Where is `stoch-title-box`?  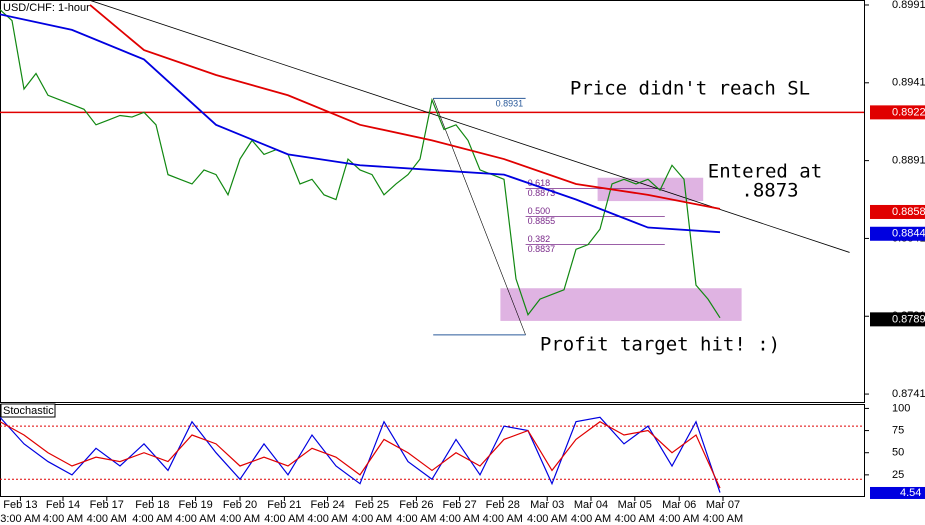
stoch-title-box is located at coordinates (28, 410).